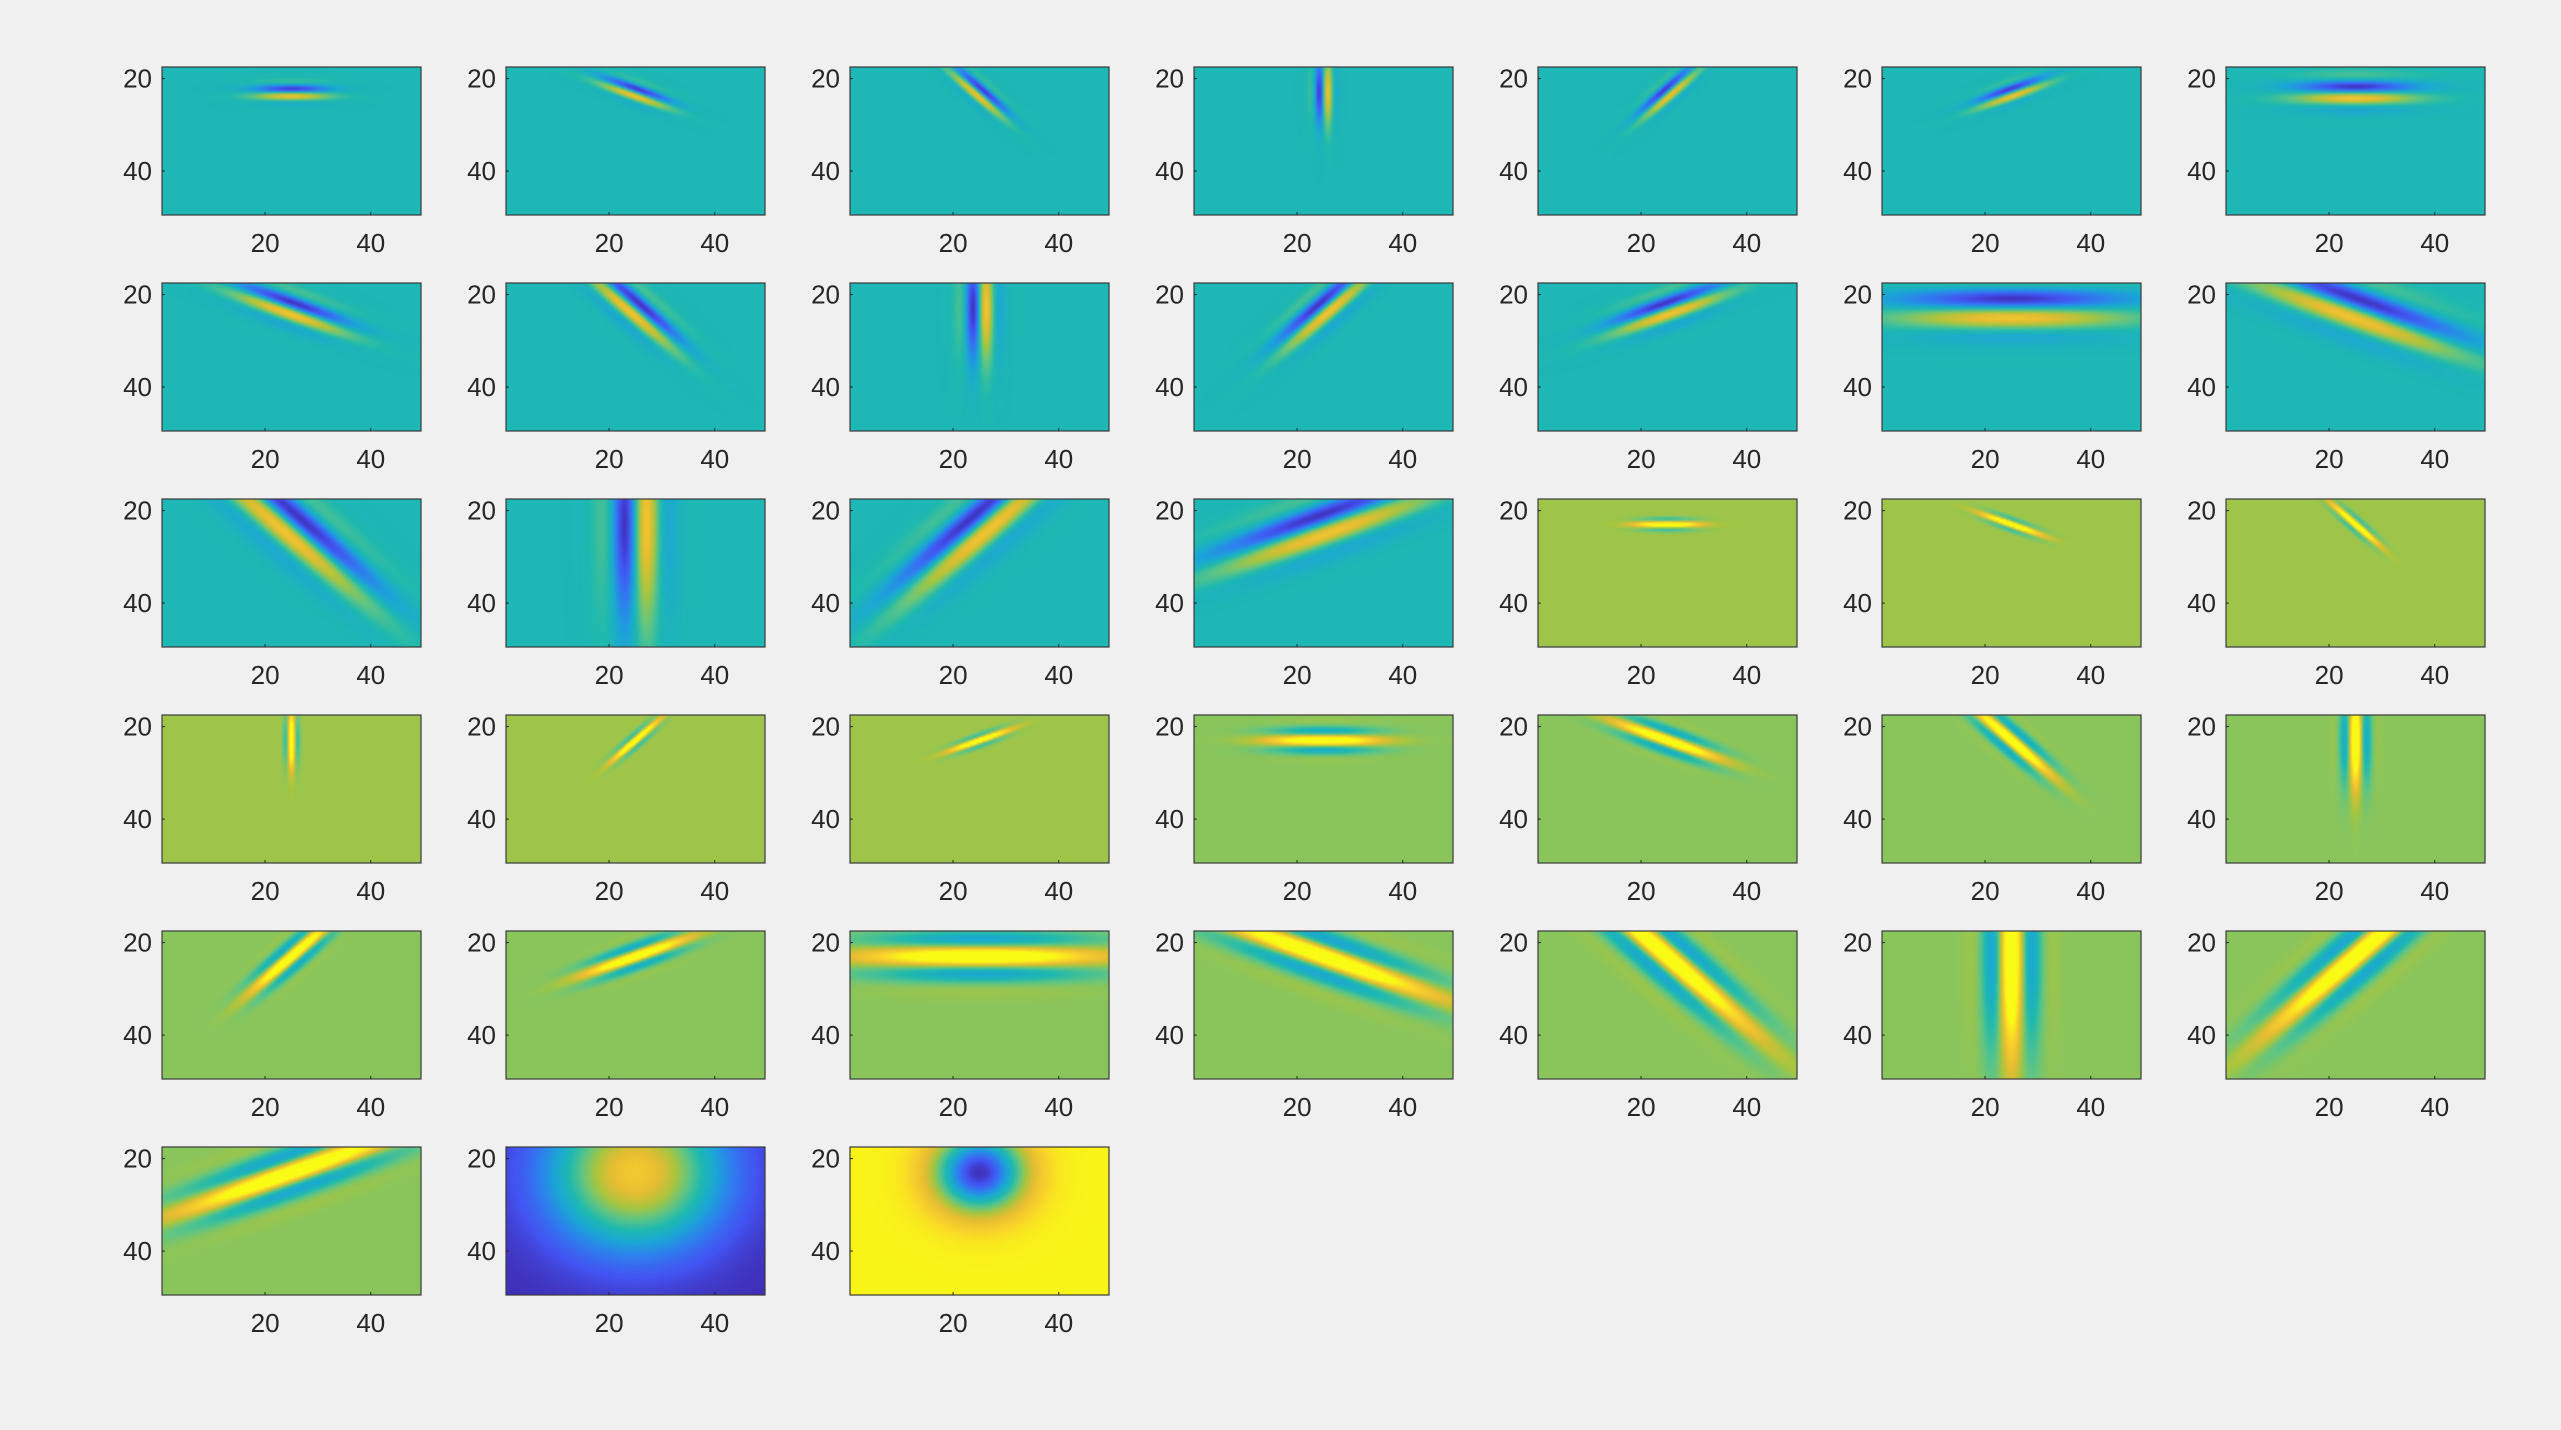 The image size is (2561, 1430). I want to click on subplot-36: 20 40 20 40, so click(272, 1241).